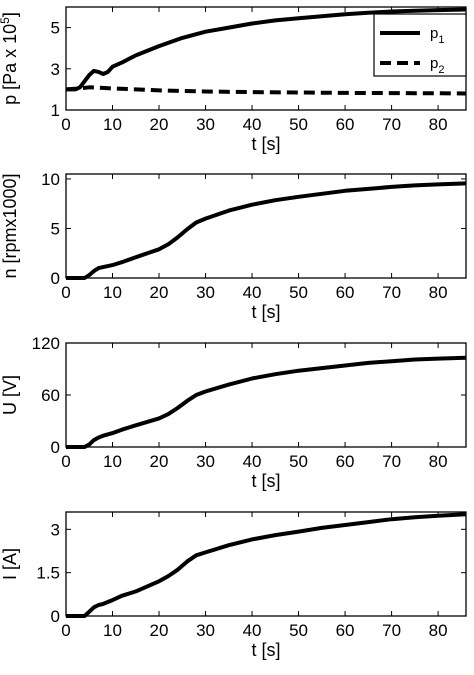 Image resolution: width=474 pixels, height=675 pixels. I want to click on y-axis-title-superscript: 5, so click(6, 20).